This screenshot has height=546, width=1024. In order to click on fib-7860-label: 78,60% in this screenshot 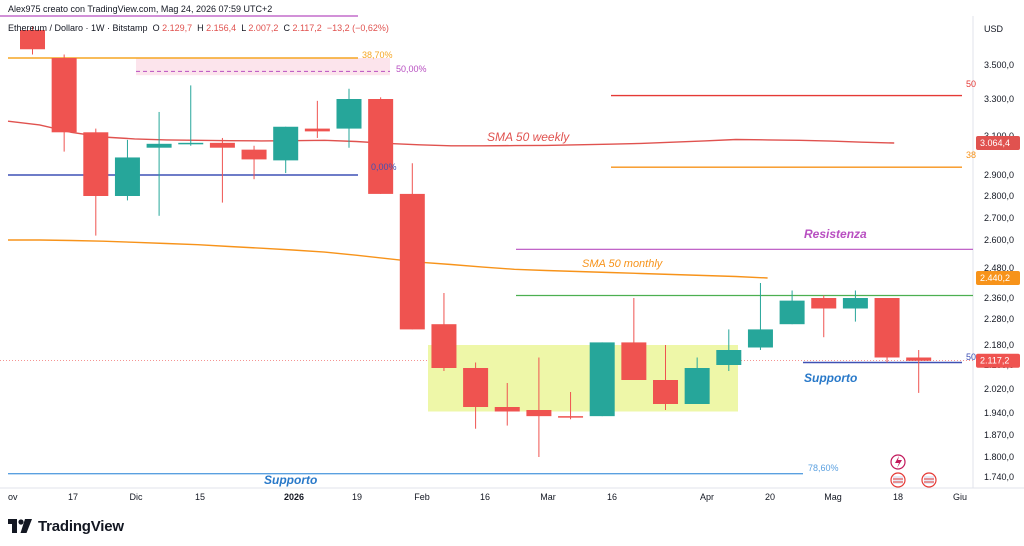, I will do `click(823, 468)`.